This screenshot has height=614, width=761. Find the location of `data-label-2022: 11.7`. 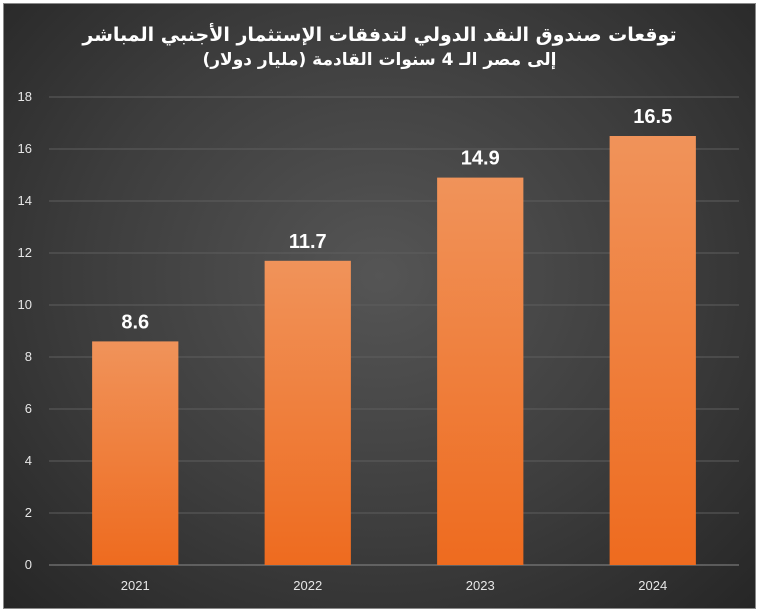

data-label-2022: 11.7 is located at coordinates (308, 242).